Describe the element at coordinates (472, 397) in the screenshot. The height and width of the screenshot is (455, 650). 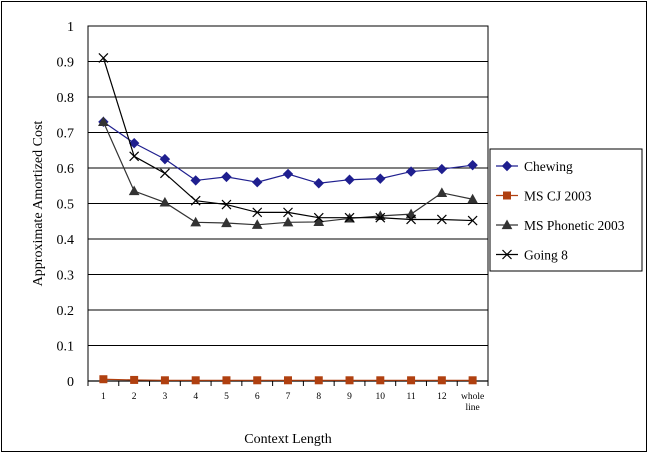
I see `x-tick-label: whole` at that location.